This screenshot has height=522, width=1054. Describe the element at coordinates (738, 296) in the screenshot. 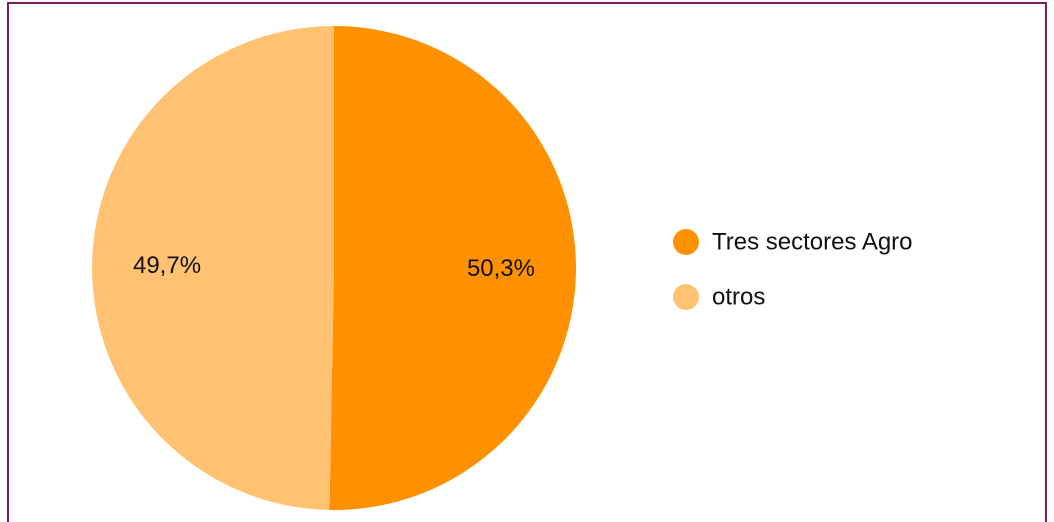

I see `legend-label: otros` at that location.